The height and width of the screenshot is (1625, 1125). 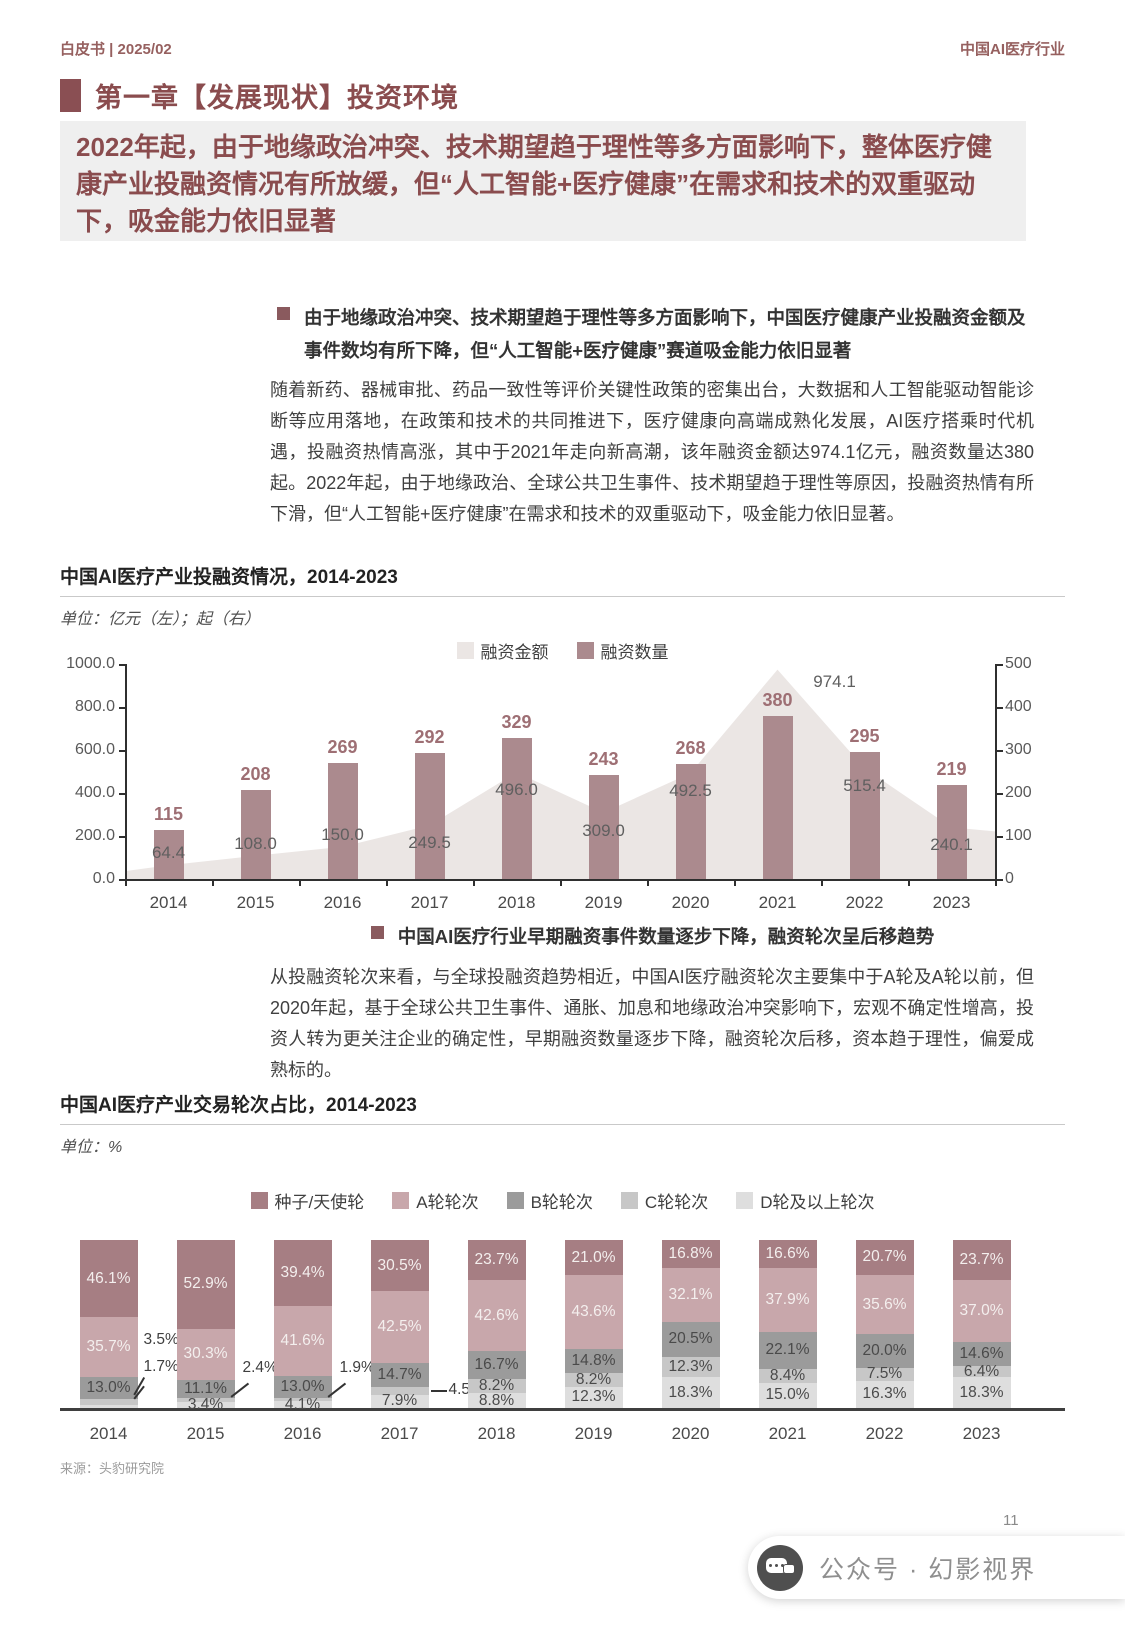 I want to click on callout-leader-line, so click(x=438, y=1391).